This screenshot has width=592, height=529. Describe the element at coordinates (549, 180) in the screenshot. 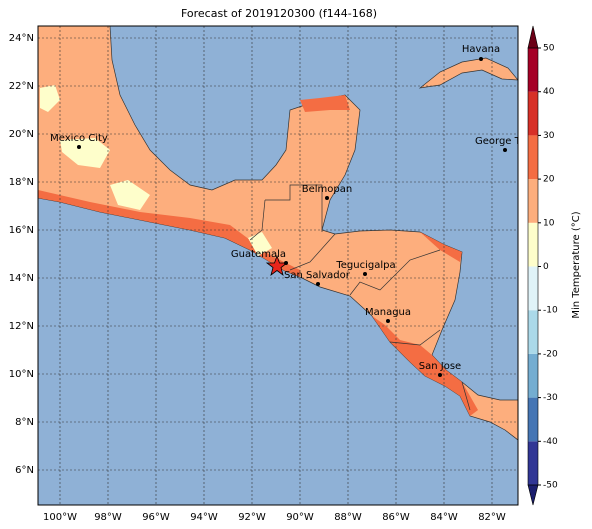

I see `colorbar-tick-label: 20` at that location.